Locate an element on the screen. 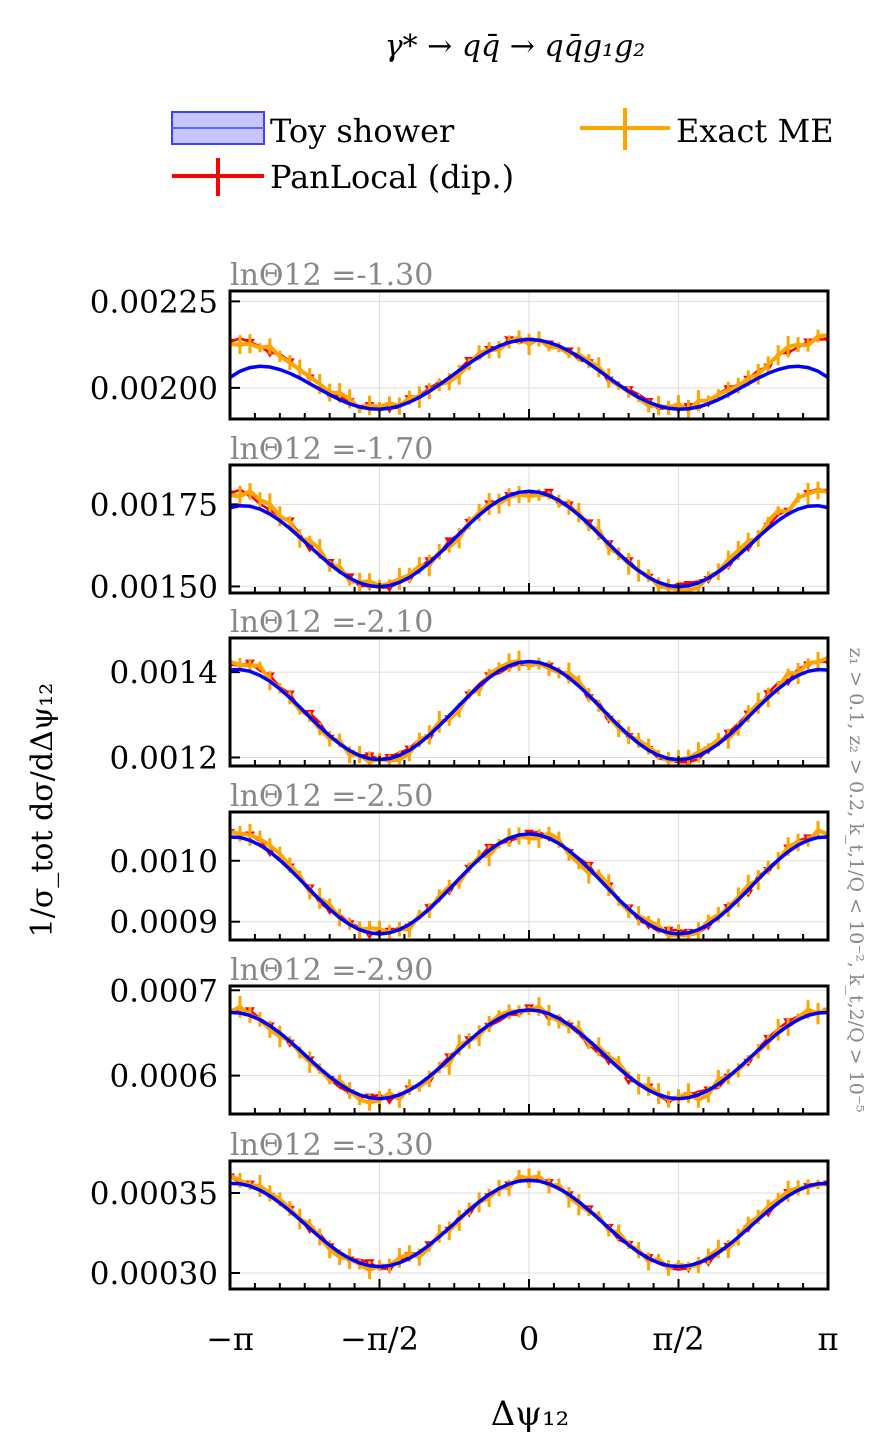 The image size is (872, 1453). panel-title: lnΘ12 =-2.10 is located at coordinates (331, 622).